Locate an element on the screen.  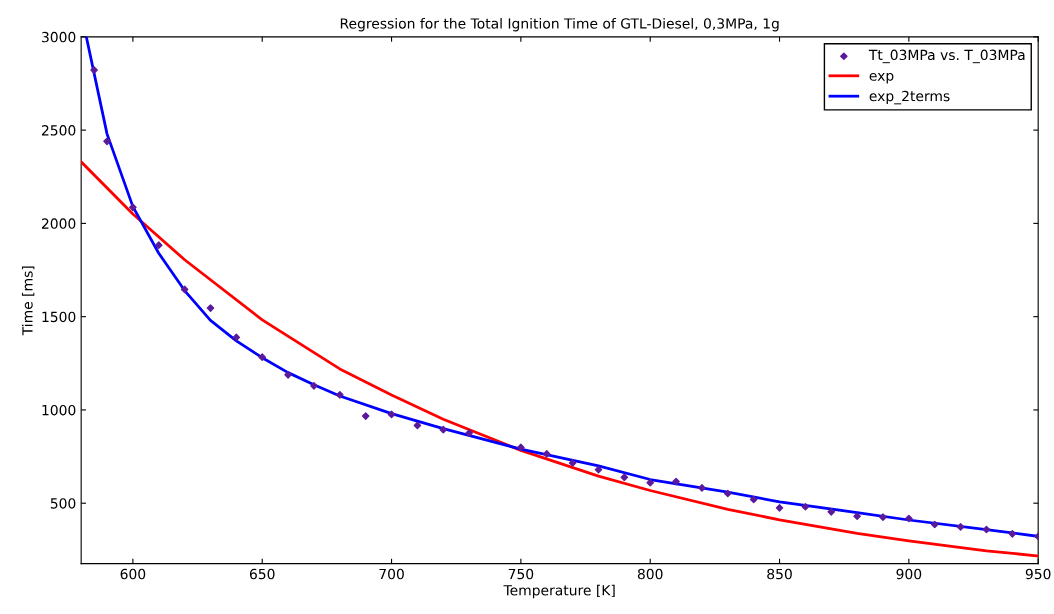
legend-label: exp_2terms is located at coordinates (909, 97).